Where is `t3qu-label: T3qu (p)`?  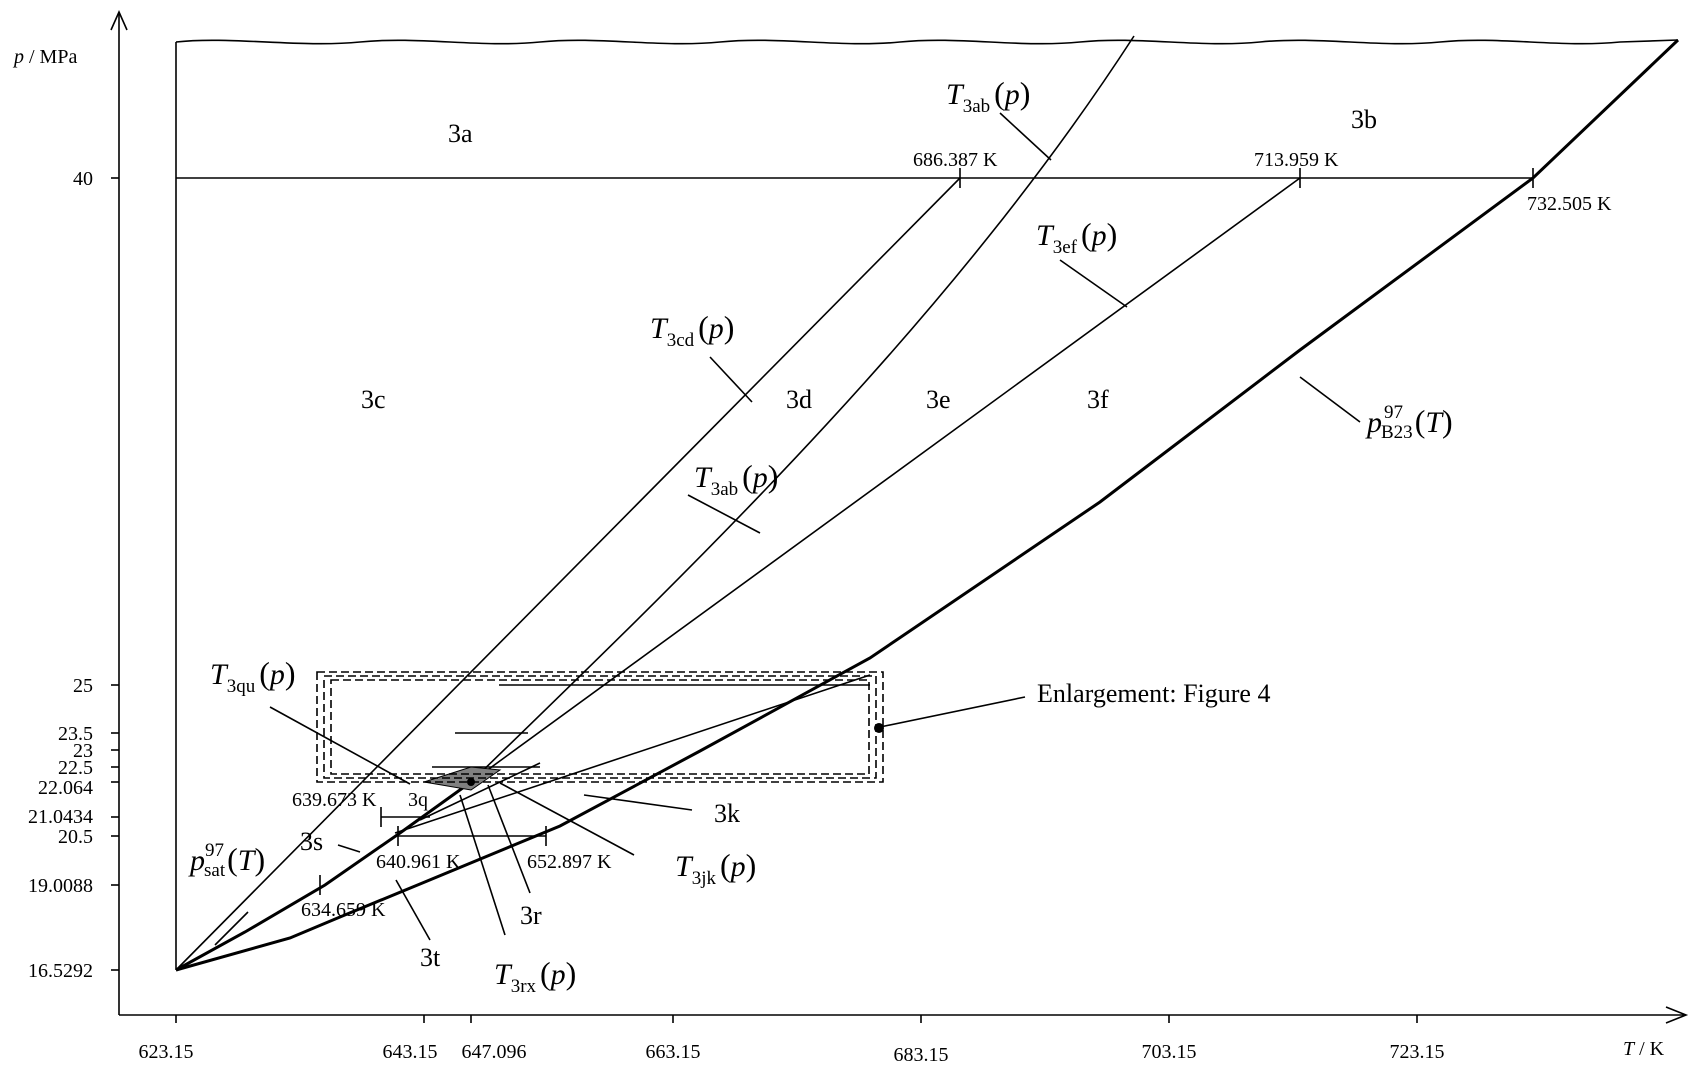
t3qu-label: T3qu (p) is located at coordinates (253, 676).